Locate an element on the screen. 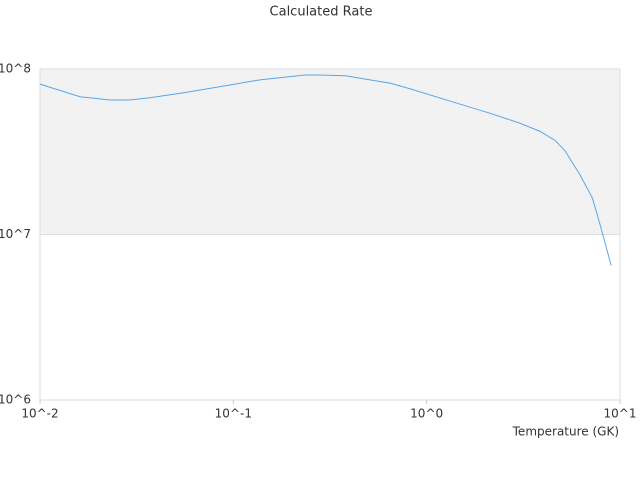 The image size is (640, 480). chart-title: Calculated Rate is located at coordinates (321, 12).